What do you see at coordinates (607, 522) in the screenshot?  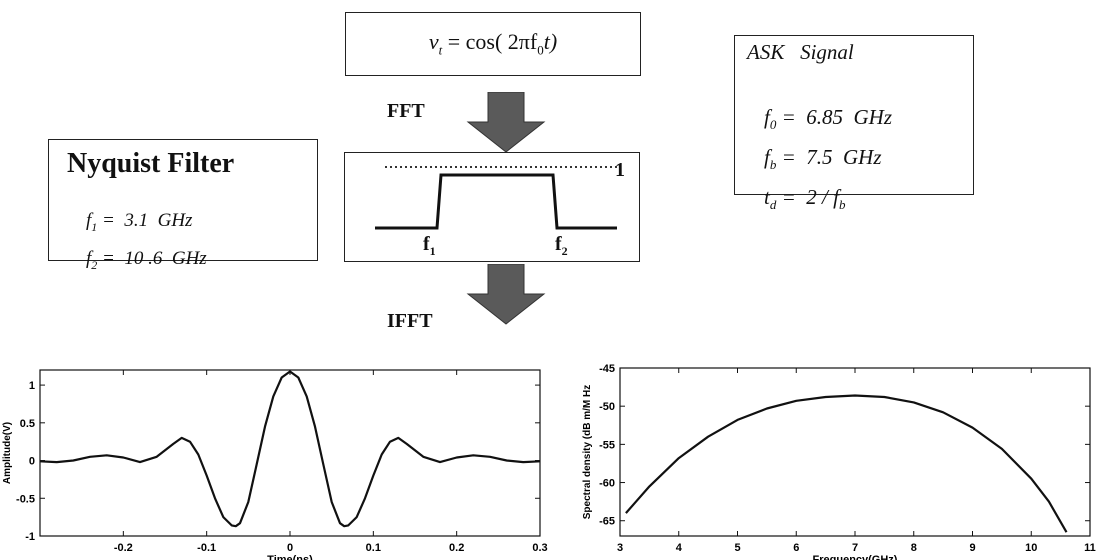 I see `y-tick-label: -65` at bounding box center [607, 522].